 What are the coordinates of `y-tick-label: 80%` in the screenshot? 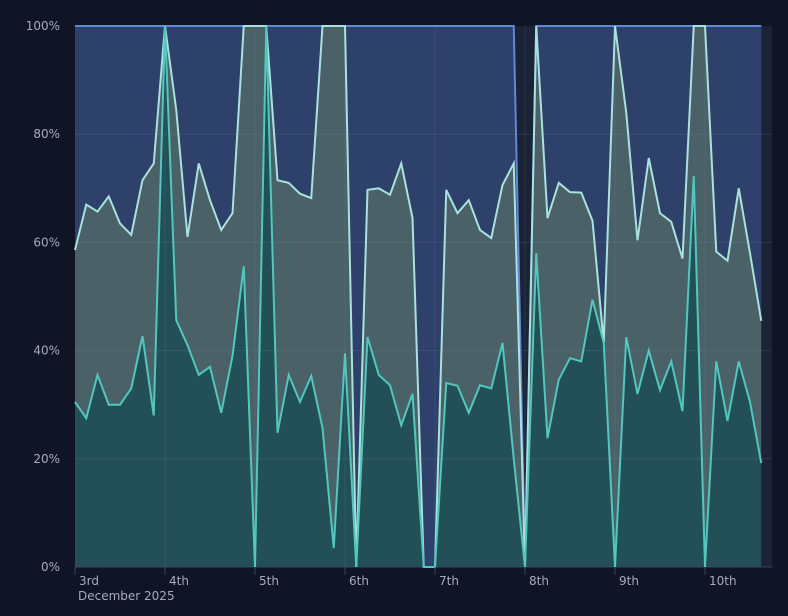 It's located at (46, 134).